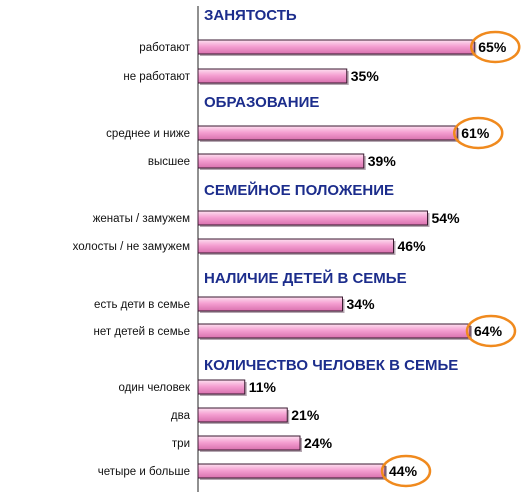 The height and width of the screenshot is (494, 524). I want to click on section-title-education: ОБРАЗОВАНИЕ, so click(261, 102).